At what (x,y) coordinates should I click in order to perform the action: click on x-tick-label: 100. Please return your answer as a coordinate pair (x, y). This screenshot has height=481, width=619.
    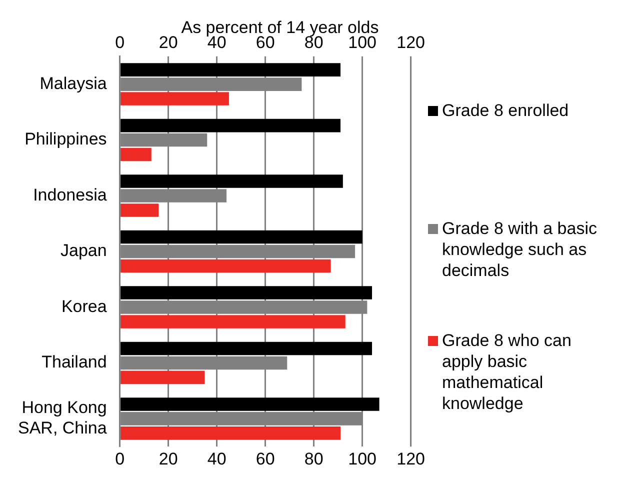
    Looking at the image, I should click on (362, 42).